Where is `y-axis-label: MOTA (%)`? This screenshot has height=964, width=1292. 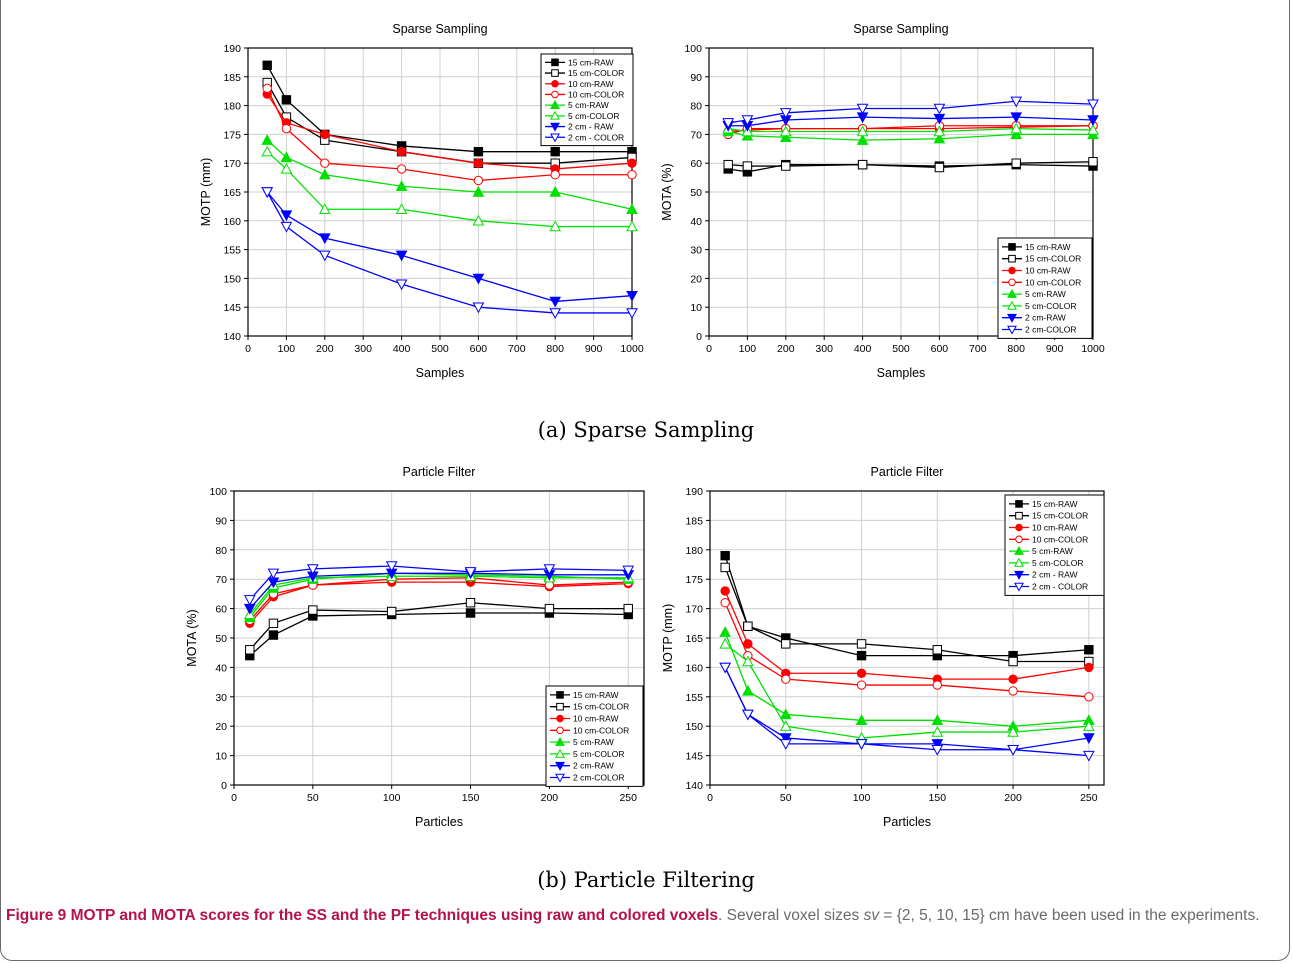 y-axis-label: MOTA (%) is located at coordinates (192, 637).